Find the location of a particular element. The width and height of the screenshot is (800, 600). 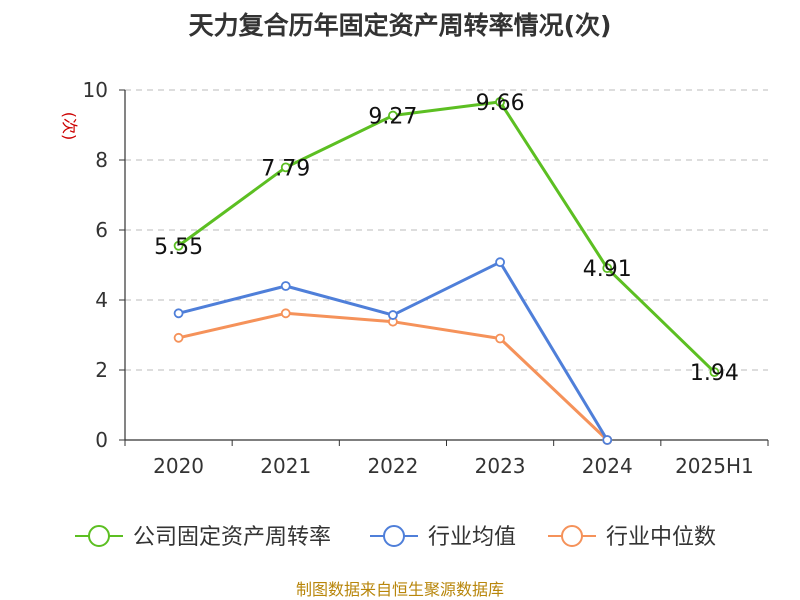

legend-item-2: 行业中位数 is located at coordinates (632, 537).